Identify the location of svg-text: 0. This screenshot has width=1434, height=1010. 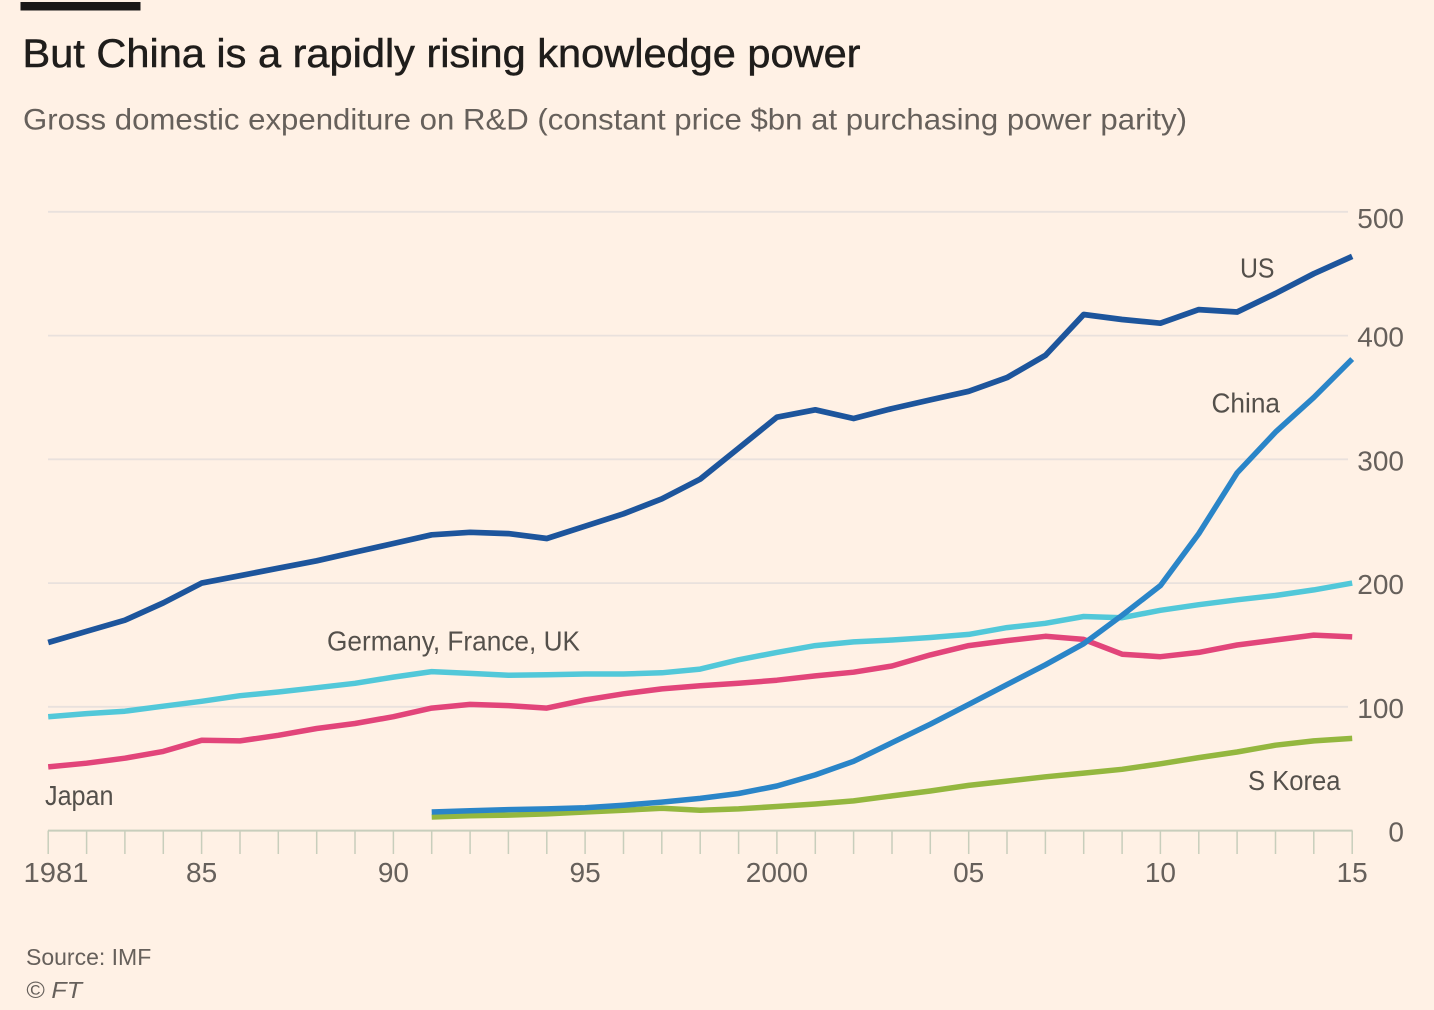
(1396, 832).